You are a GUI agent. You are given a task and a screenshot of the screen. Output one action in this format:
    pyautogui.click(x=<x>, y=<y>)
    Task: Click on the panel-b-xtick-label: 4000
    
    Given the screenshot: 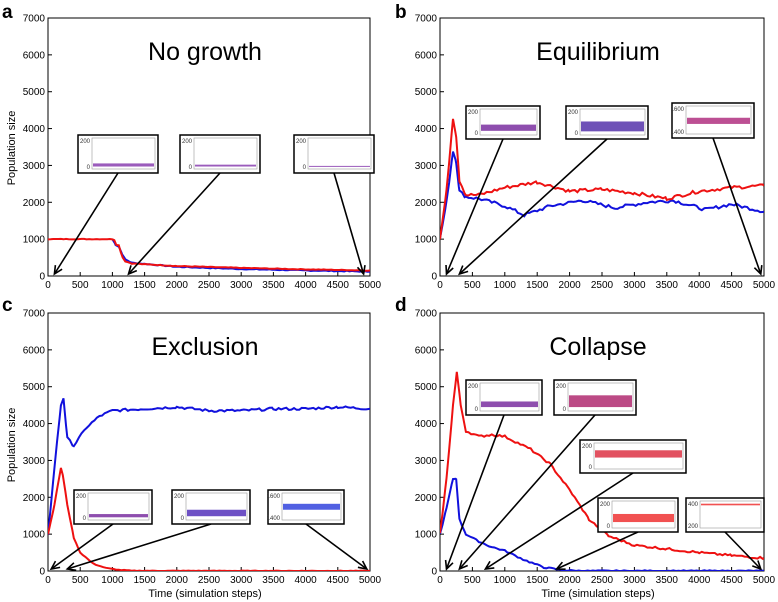 What is the action you would take?
    pyautogui.click(x=699, y=285)
    